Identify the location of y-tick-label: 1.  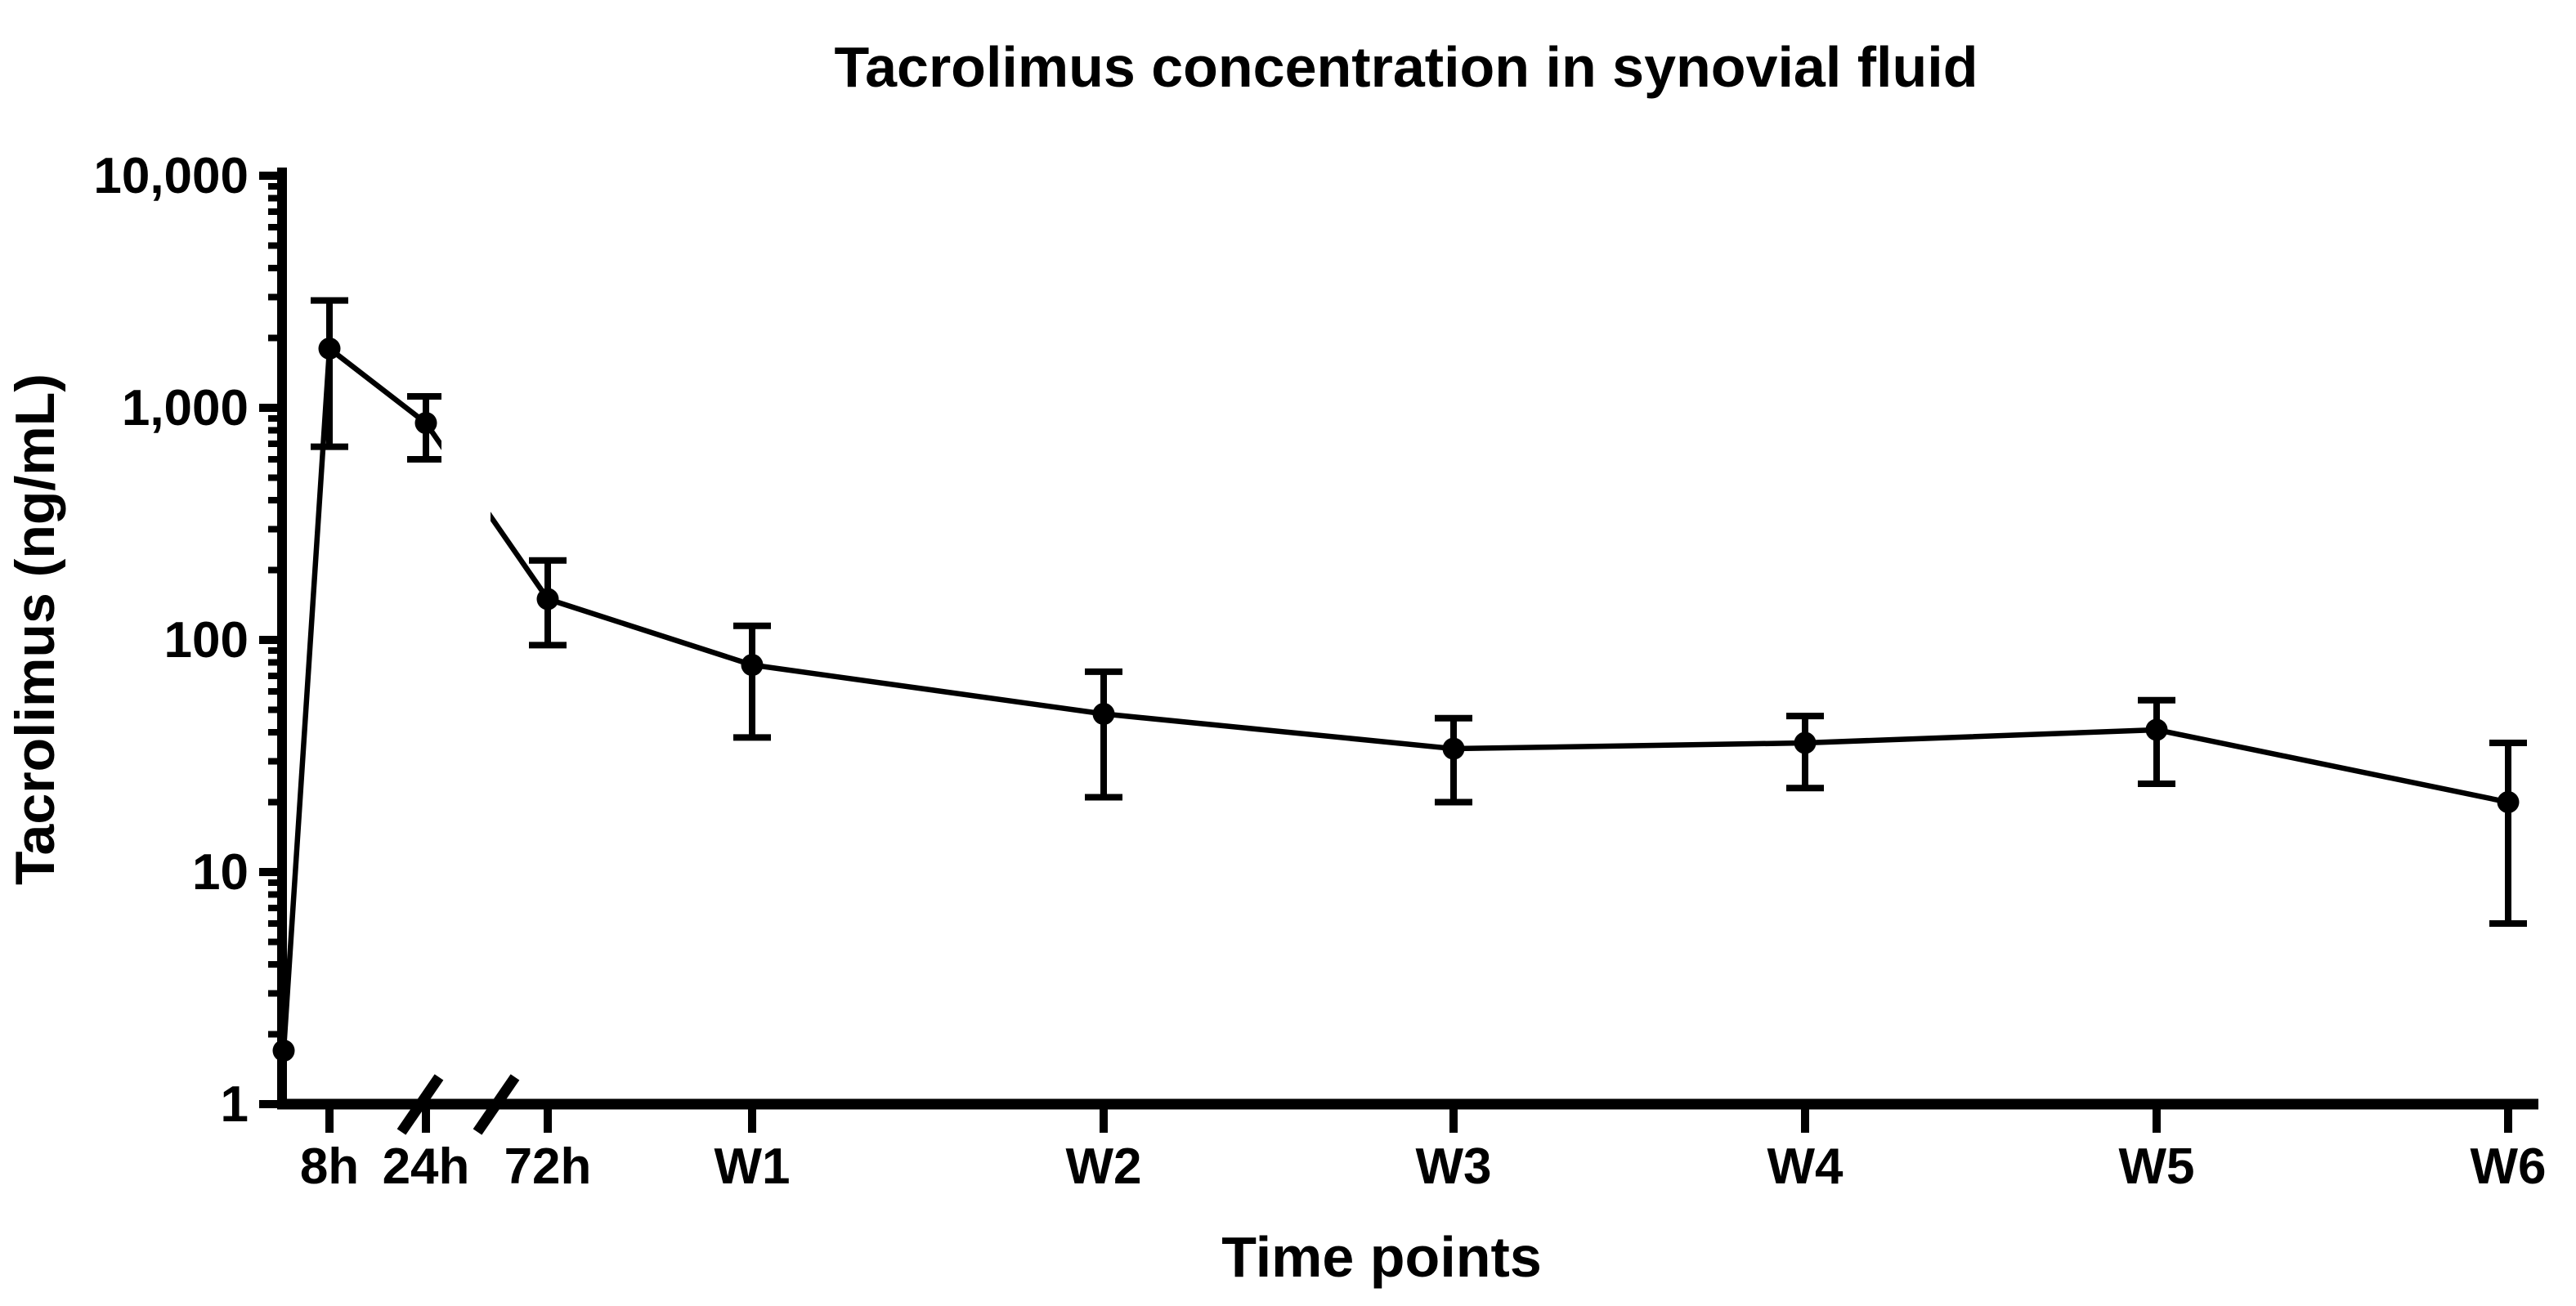
(235, 1104).